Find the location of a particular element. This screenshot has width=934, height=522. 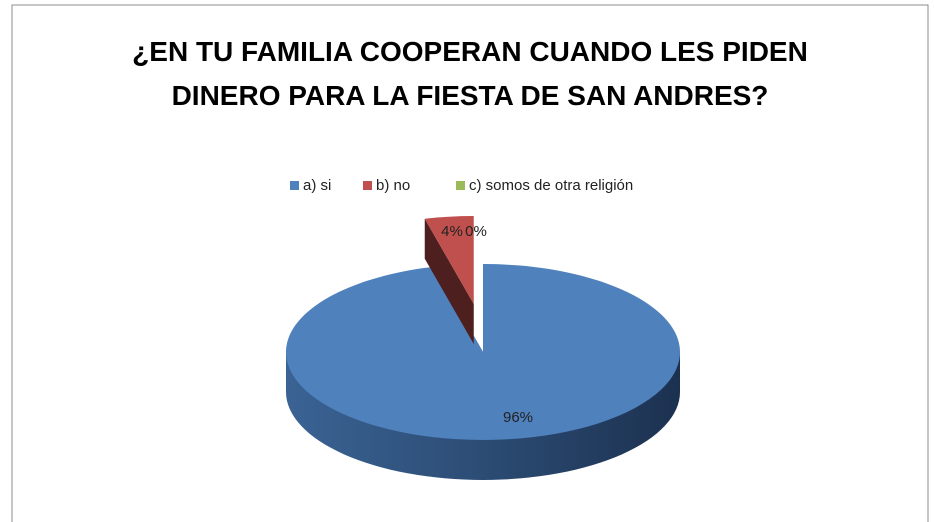

data-label: 0% is located at coordinates (476, 231).